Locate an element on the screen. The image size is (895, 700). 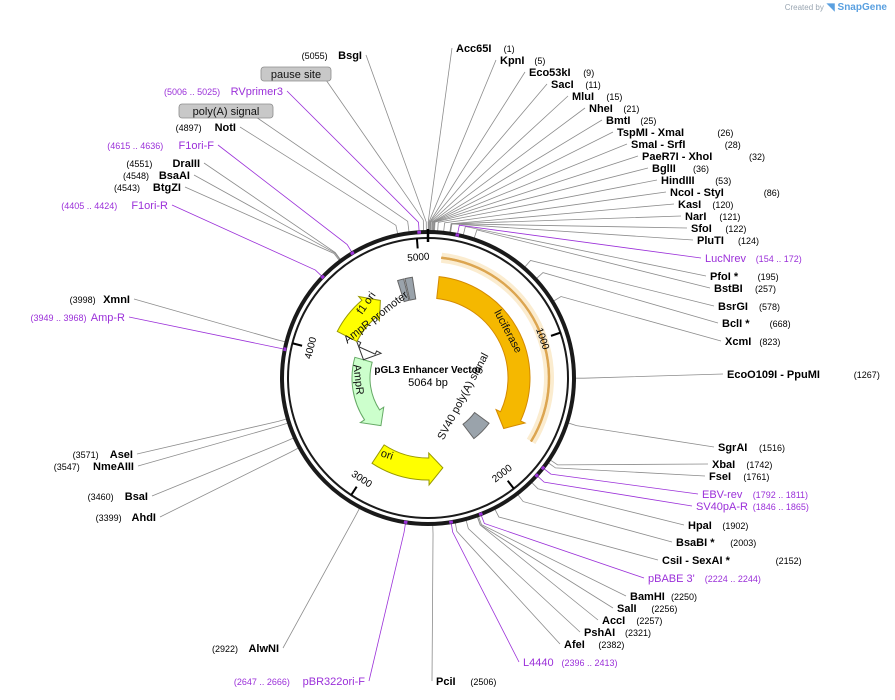
feature-sv40-poly-a-signal is located at coordinates (476, 425).